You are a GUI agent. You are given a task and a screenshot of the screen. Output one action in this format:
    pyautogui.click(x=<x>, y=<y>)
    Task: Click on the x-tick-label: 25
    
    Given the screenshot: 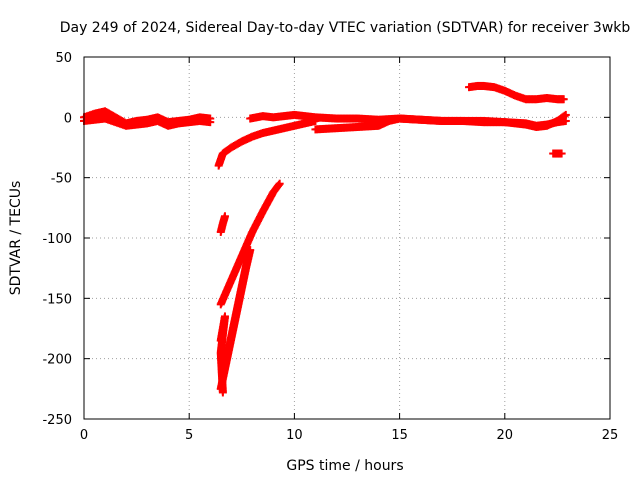 What is the action you would take?
    pyautogui.click(x=610, y=435)
    